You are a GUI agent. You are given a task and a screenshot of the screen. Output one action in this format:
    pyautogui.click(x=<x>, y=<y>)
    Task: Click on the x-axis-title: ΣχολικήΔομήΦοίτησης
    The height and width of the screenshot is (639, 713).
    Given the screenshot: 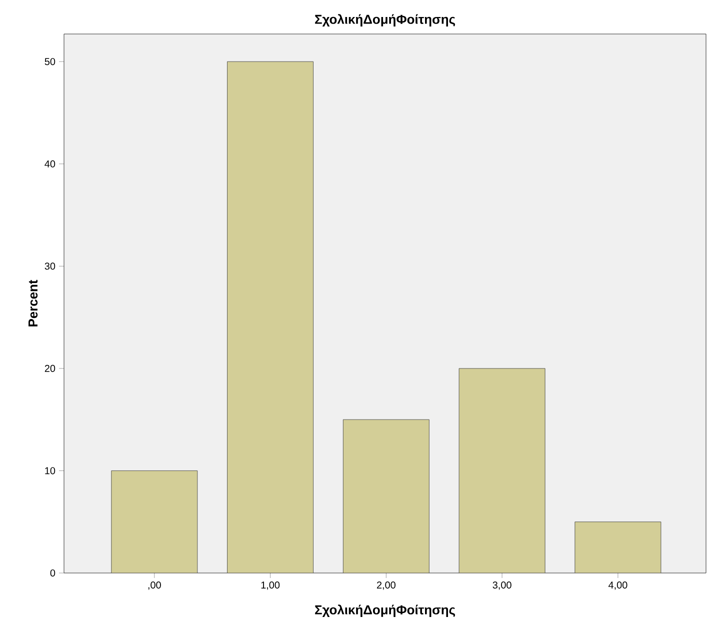 What is the action you would take?
    pyautogui.click(x=385, y=610)
    